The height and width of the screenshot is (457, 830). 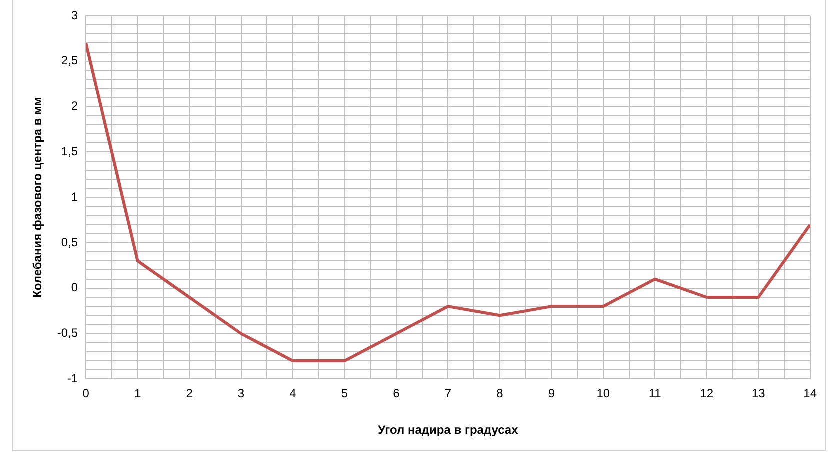 What do you see at coordinates (69, 151) in the screenshot?
I see `y-tick-label: 1,5` at bounding box center [69, 151].